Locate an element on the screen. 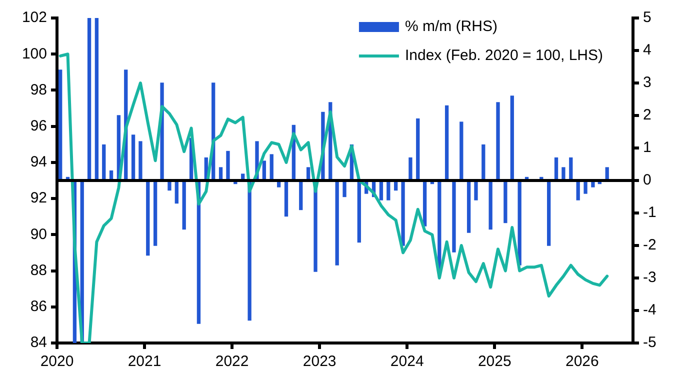 Image resolution: width=677 pixels, height=385 pixels. y2-tick-label: -3 is located at coordinates (649, 277).